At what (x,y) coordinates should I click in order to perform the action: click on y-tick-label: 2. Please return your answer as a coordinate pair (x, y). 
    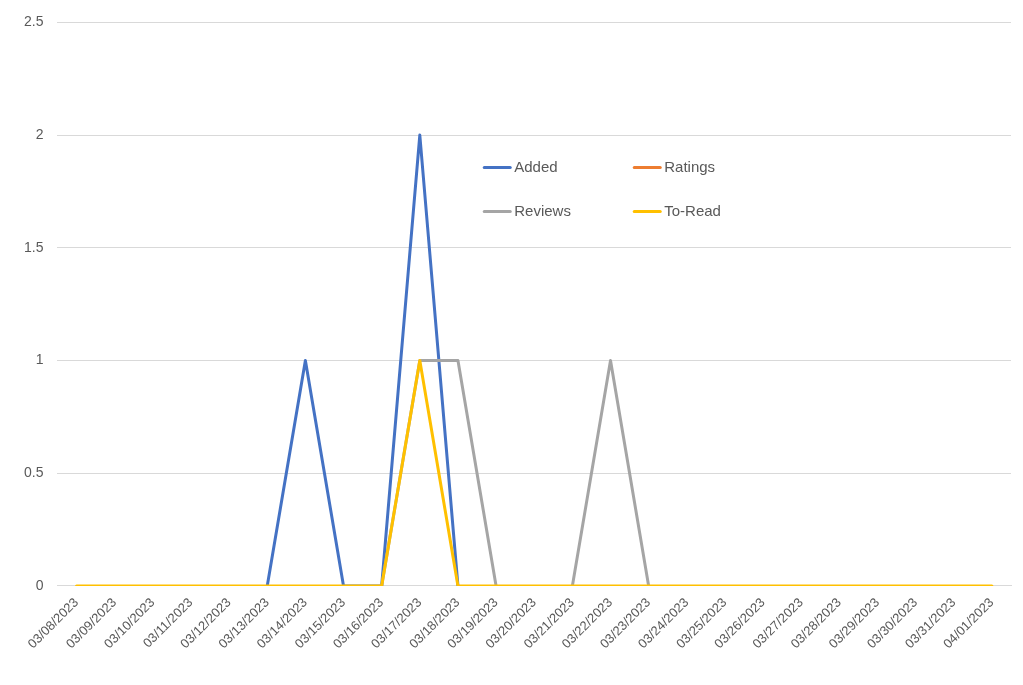
    Looking at the image, I should click on (39, 133).